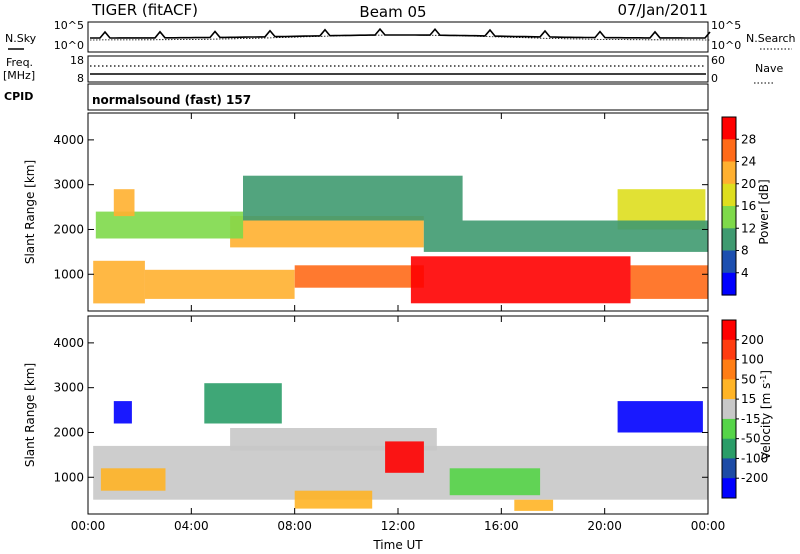 This screenshot has width=800, height=554. What do you see at coordinates (726, 25) in the screenshot?
I see `nsearch-tick-top: 10^5` at bounding box center [726, 25].